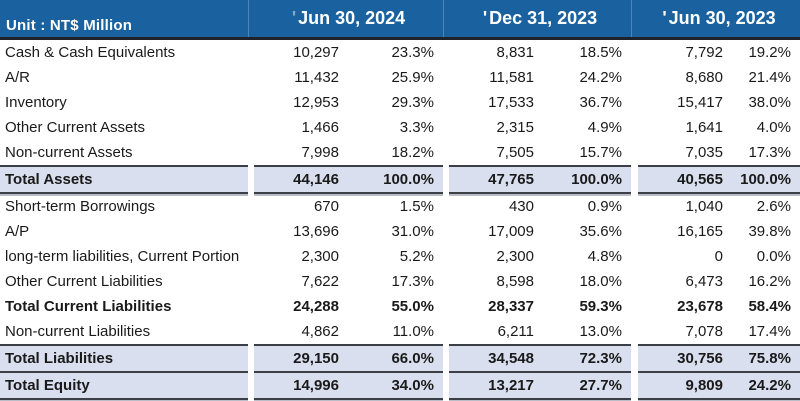 This screenshot has height=401, width=800. Describe the element at coordinates (122, 256) in the screenshot. I see `row-label: long-term liabilities, Current Portion` at that location.